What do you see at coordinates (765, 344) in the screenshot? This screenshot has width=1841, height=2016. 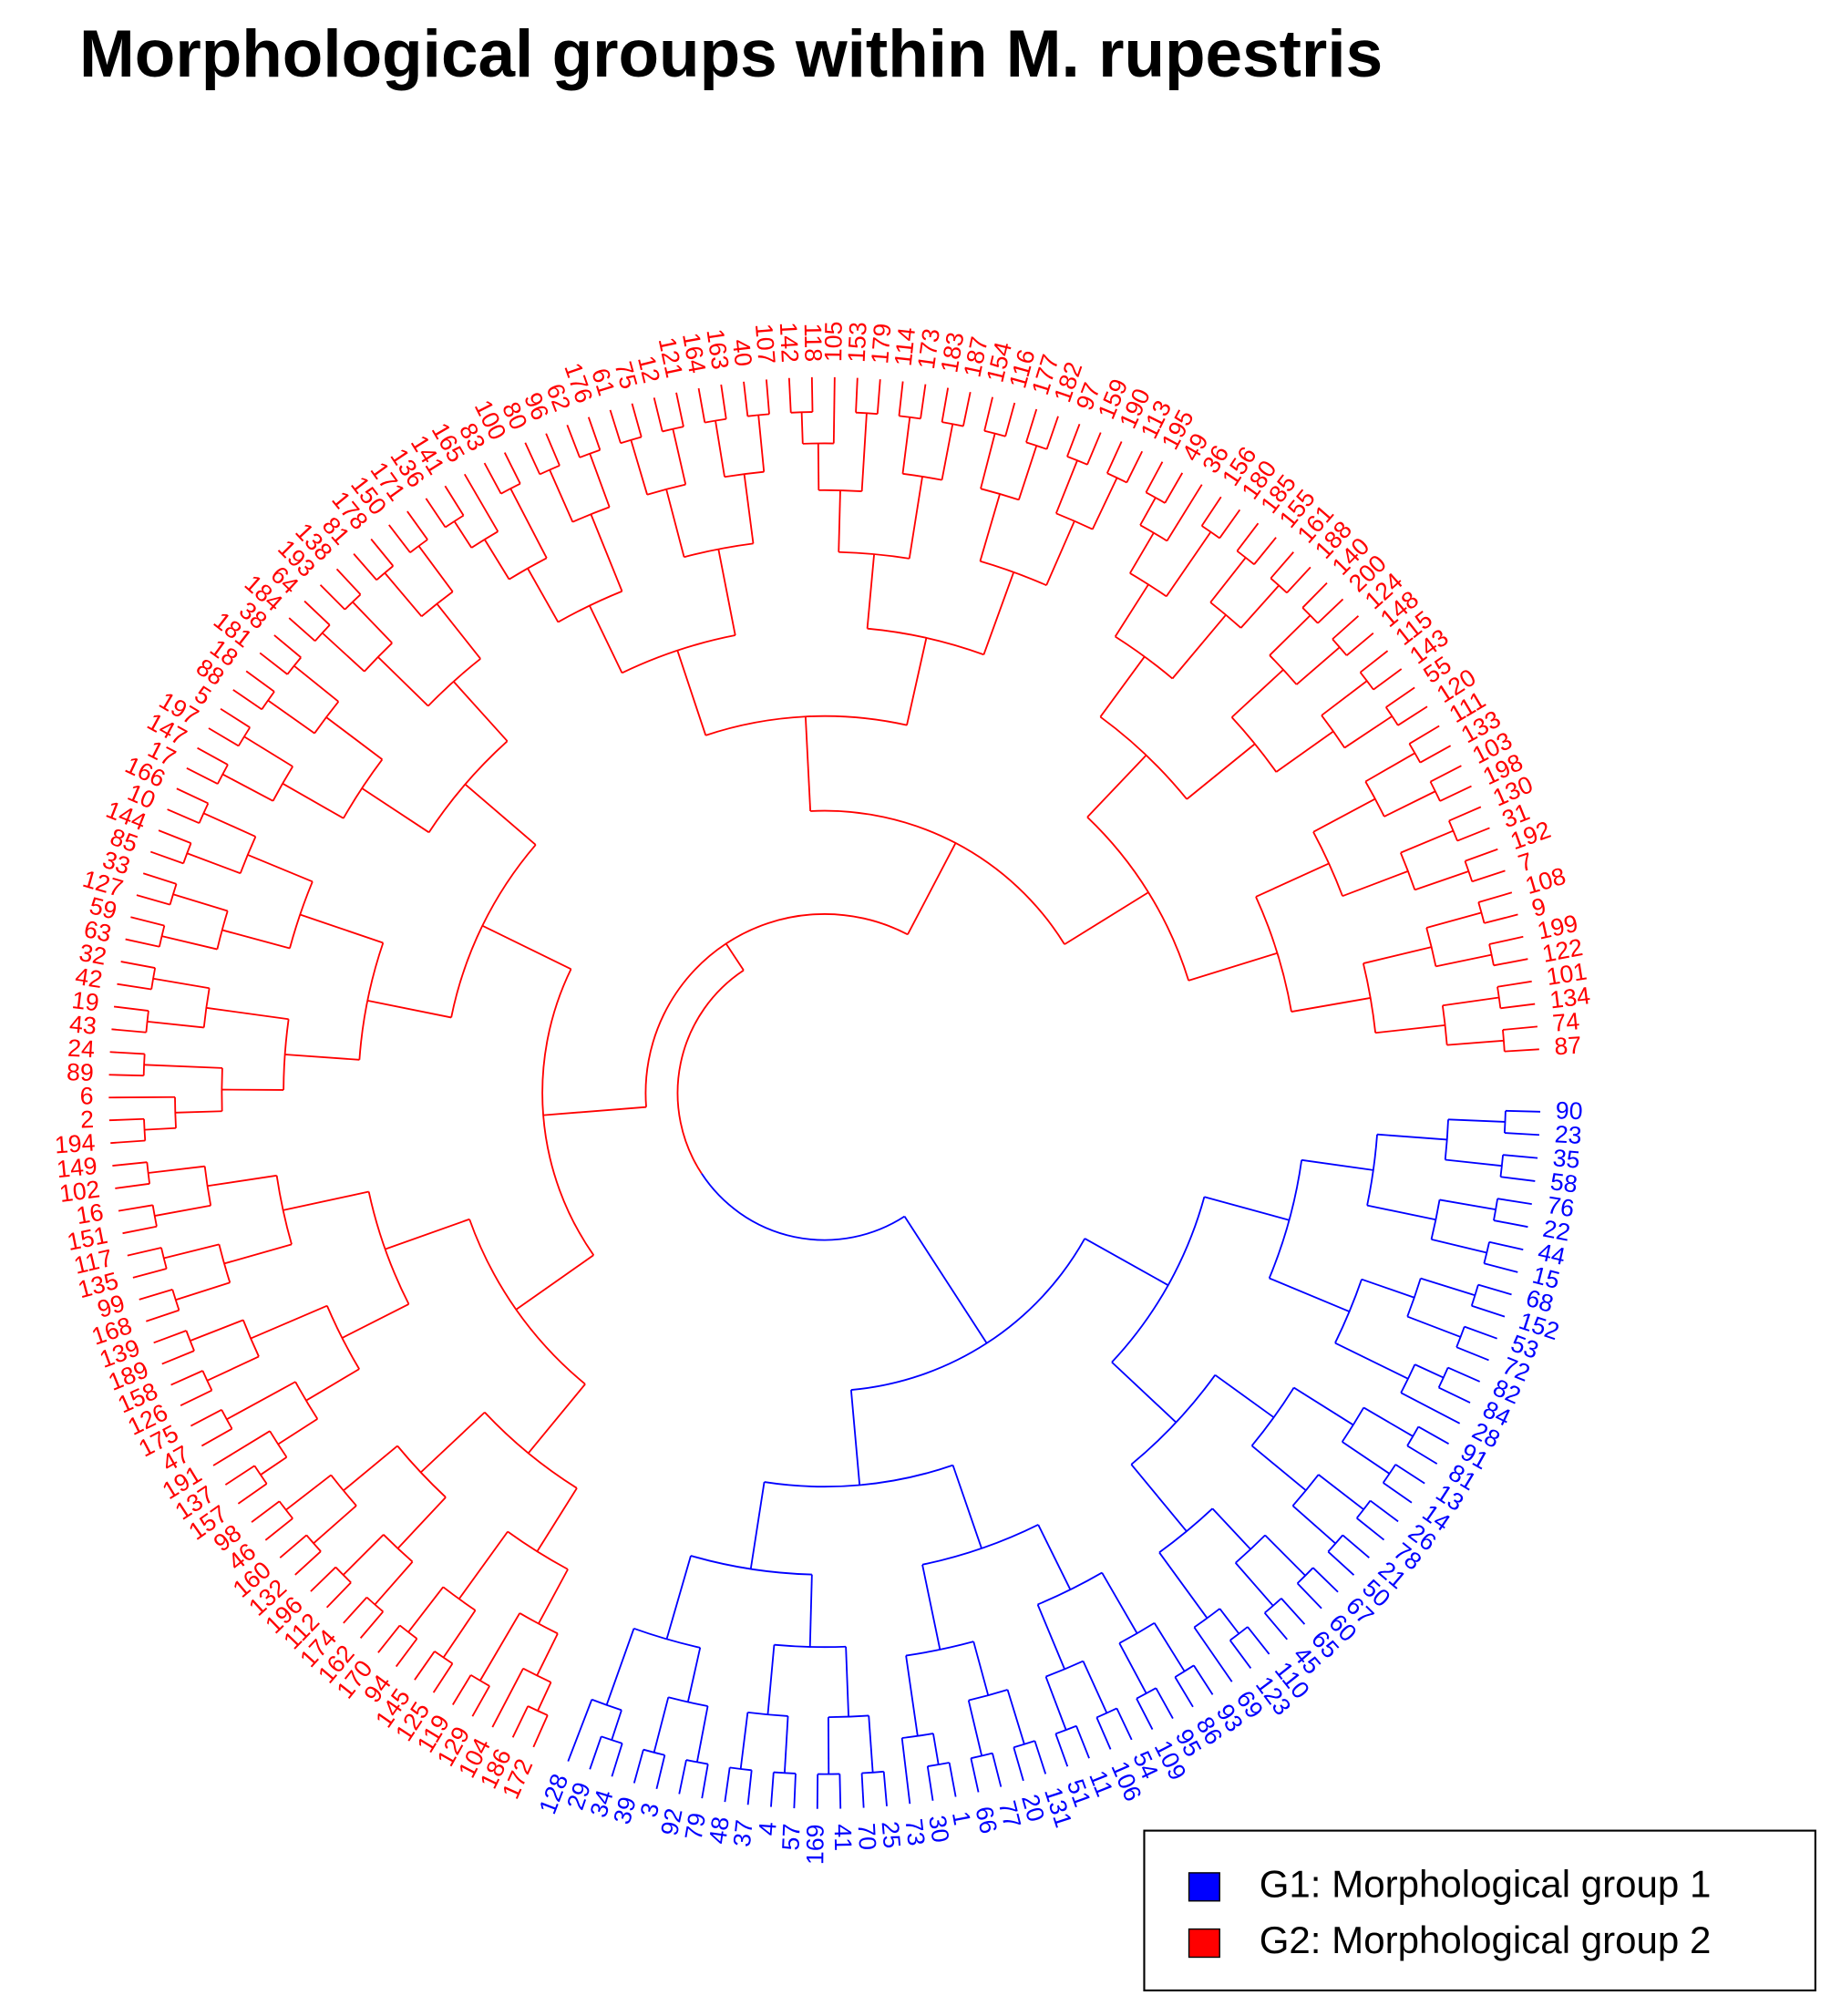 I see `leaf-label: 107` at bounding box center [765, 344].